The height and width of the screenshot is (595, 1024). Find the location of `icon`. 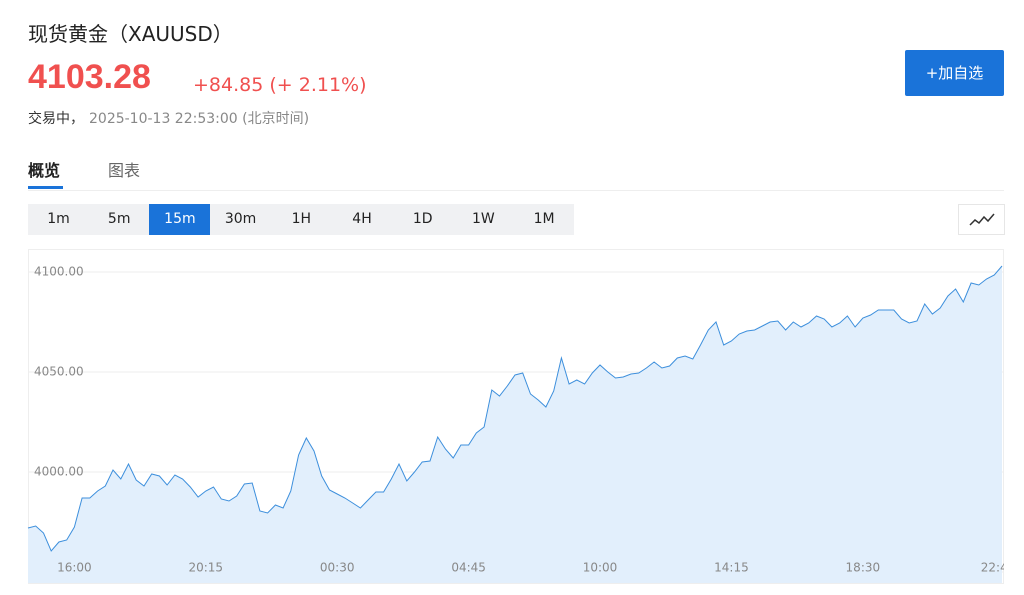

icon is located at coordinates (982, 219).